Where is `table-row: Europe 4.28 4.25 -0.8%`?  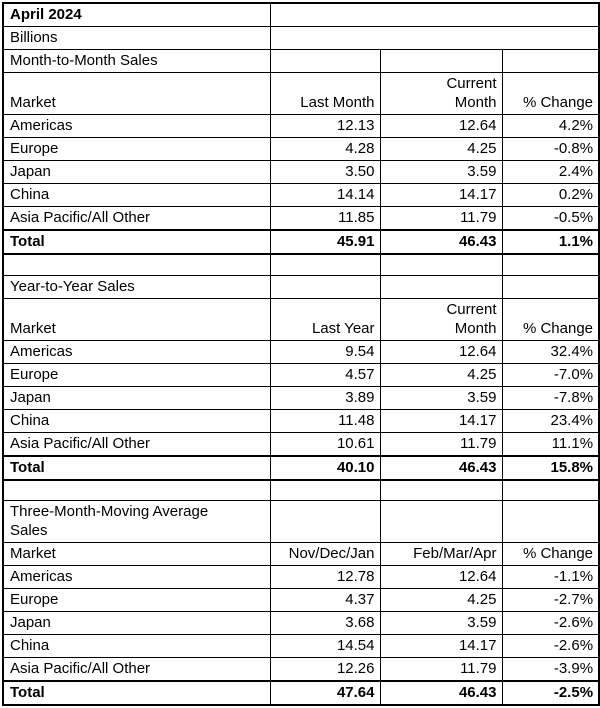 table-row: Europe 4.28 4.25 -0.8% is located at coordinates (301, 149).